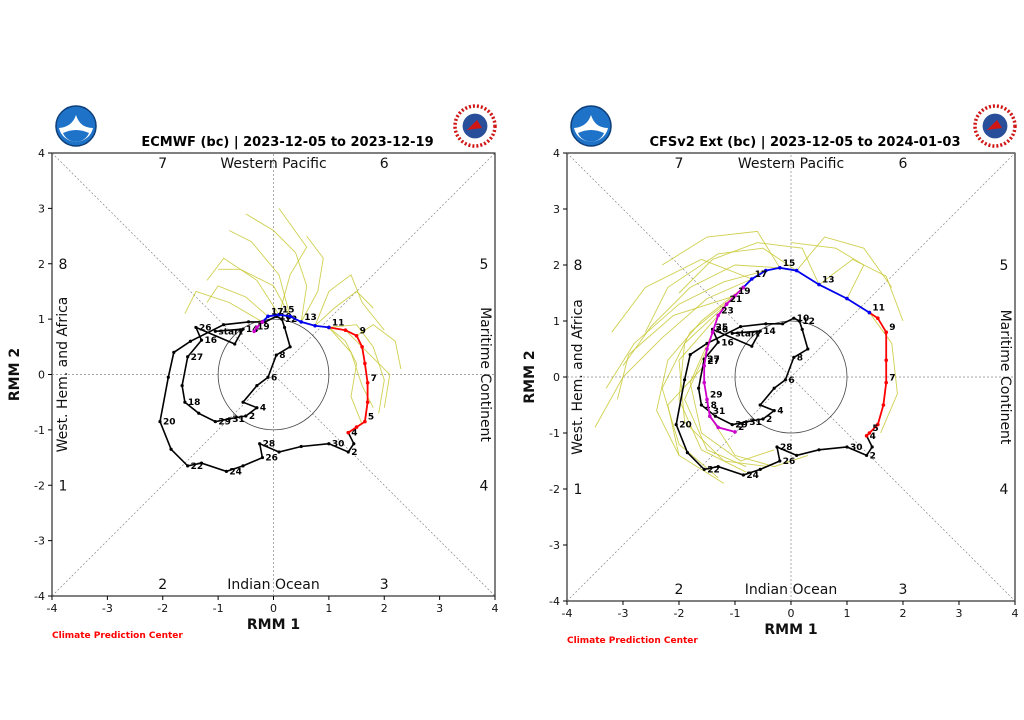  Describe the element at coordinates (761, 275) in the screenshot. I see `forecast-day-label: 17` at that location.